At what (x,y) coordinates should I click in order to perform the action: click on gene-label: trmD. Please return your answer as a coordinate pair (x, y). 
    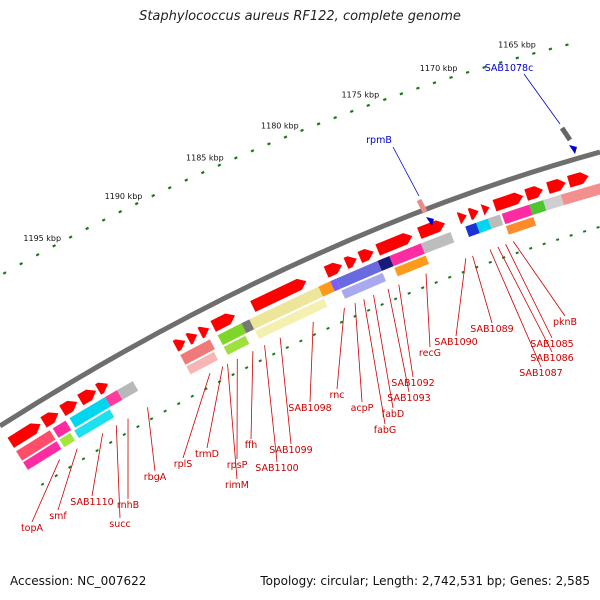
    Looking at the image, I should click on (207, 454).